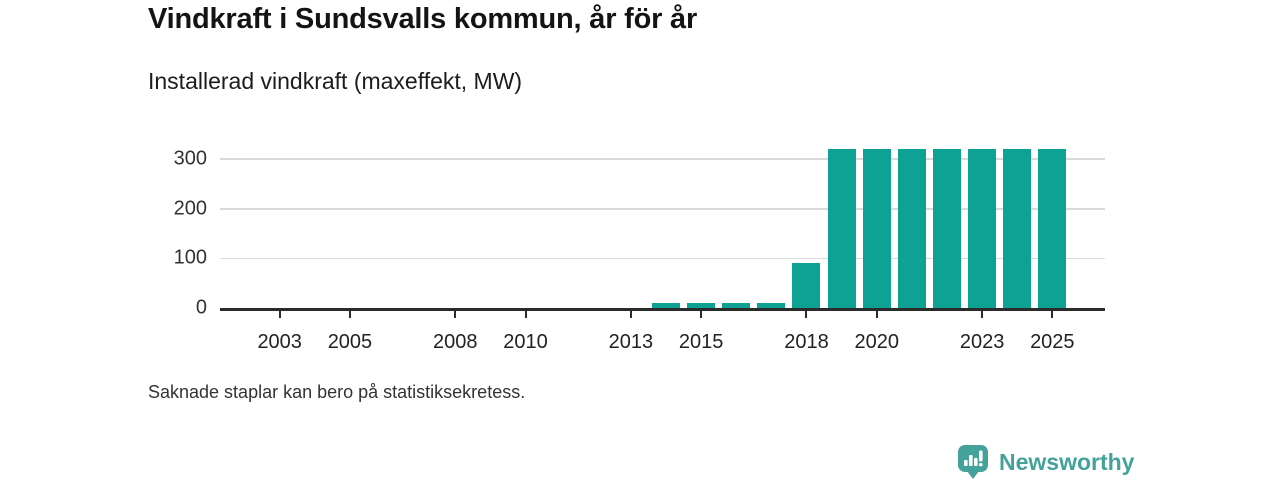 This screenshot has width=1280, height=480. Describe the element at coordinates (666, 305) in the screenshot. I see `bar-2014` at that location.